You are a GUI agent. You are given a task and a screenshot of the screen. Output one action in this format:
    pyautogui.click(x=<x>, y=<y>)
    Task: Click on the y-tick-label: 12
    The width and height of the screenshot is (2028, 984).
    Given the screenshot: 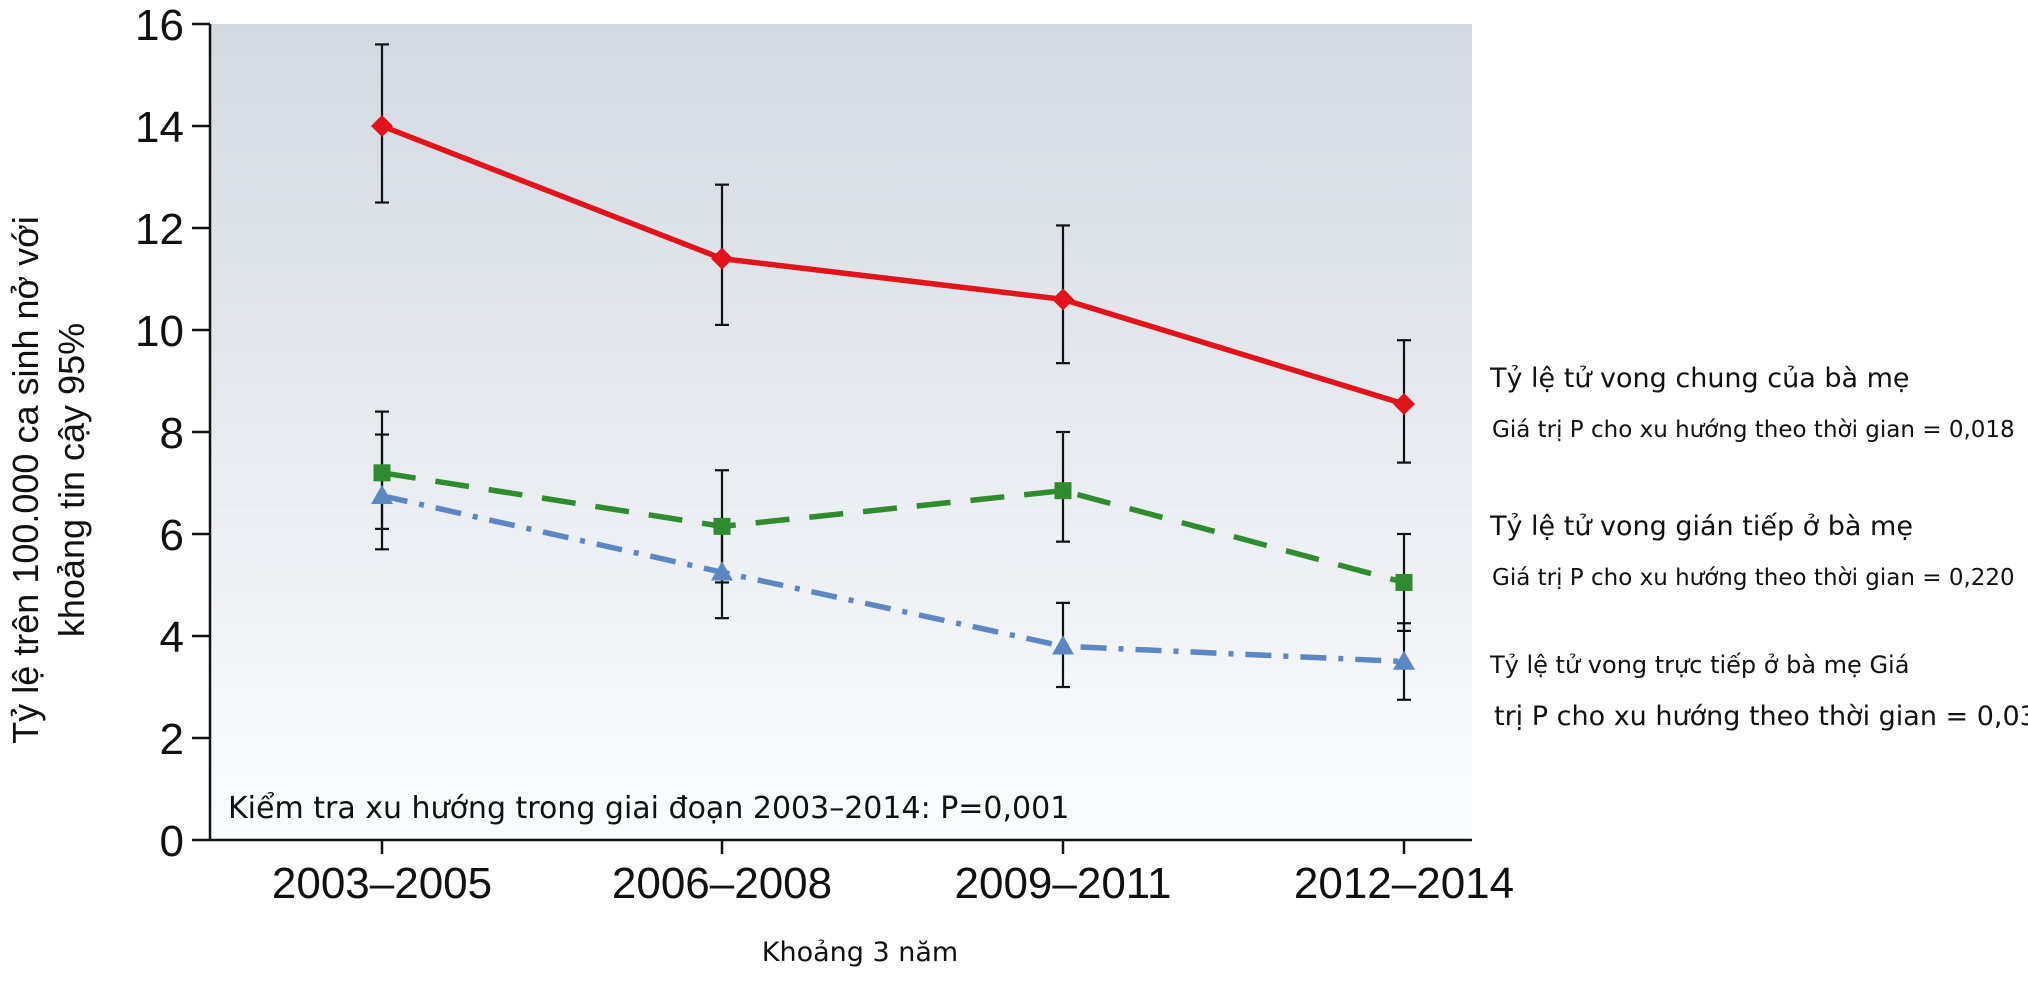 What is the action you would take?
    pyautogui.click(x=159, y=229)
    